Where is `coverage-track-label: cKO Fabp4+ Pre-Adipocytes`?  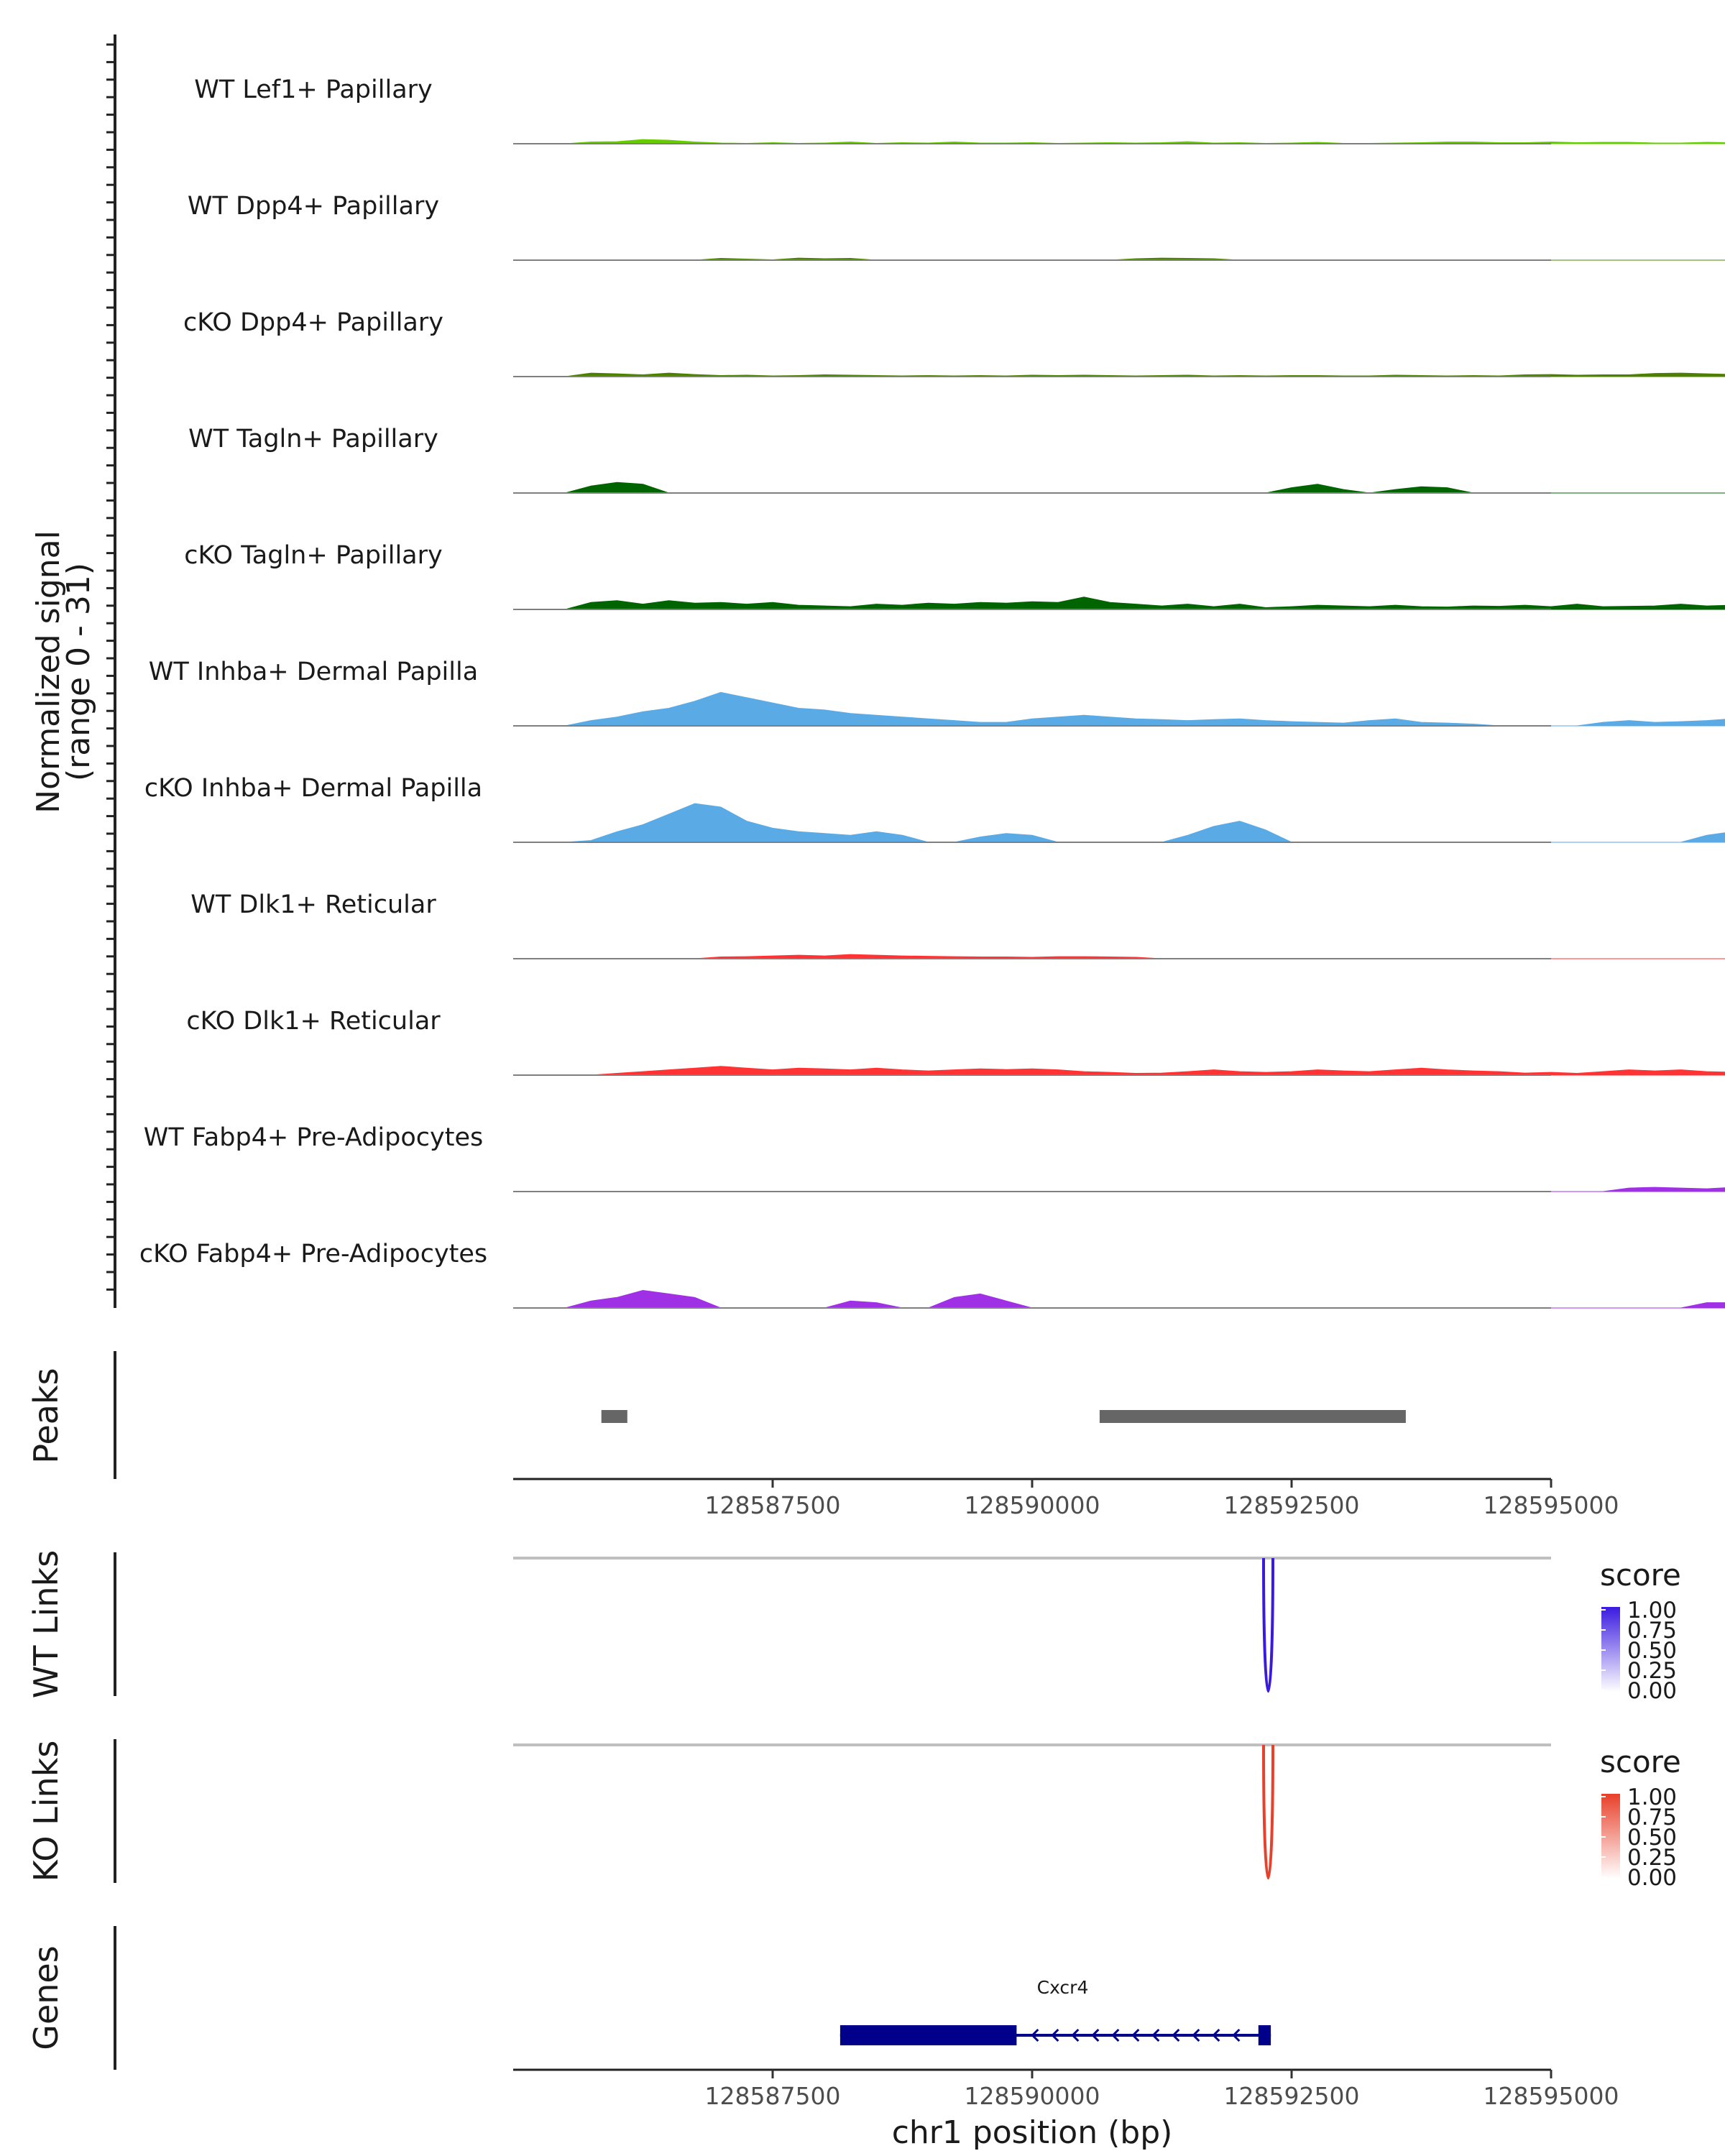
coverage-track-label: cKO Fabp4+ Pre-Adipocytes is located at coordinates (313, 1254).